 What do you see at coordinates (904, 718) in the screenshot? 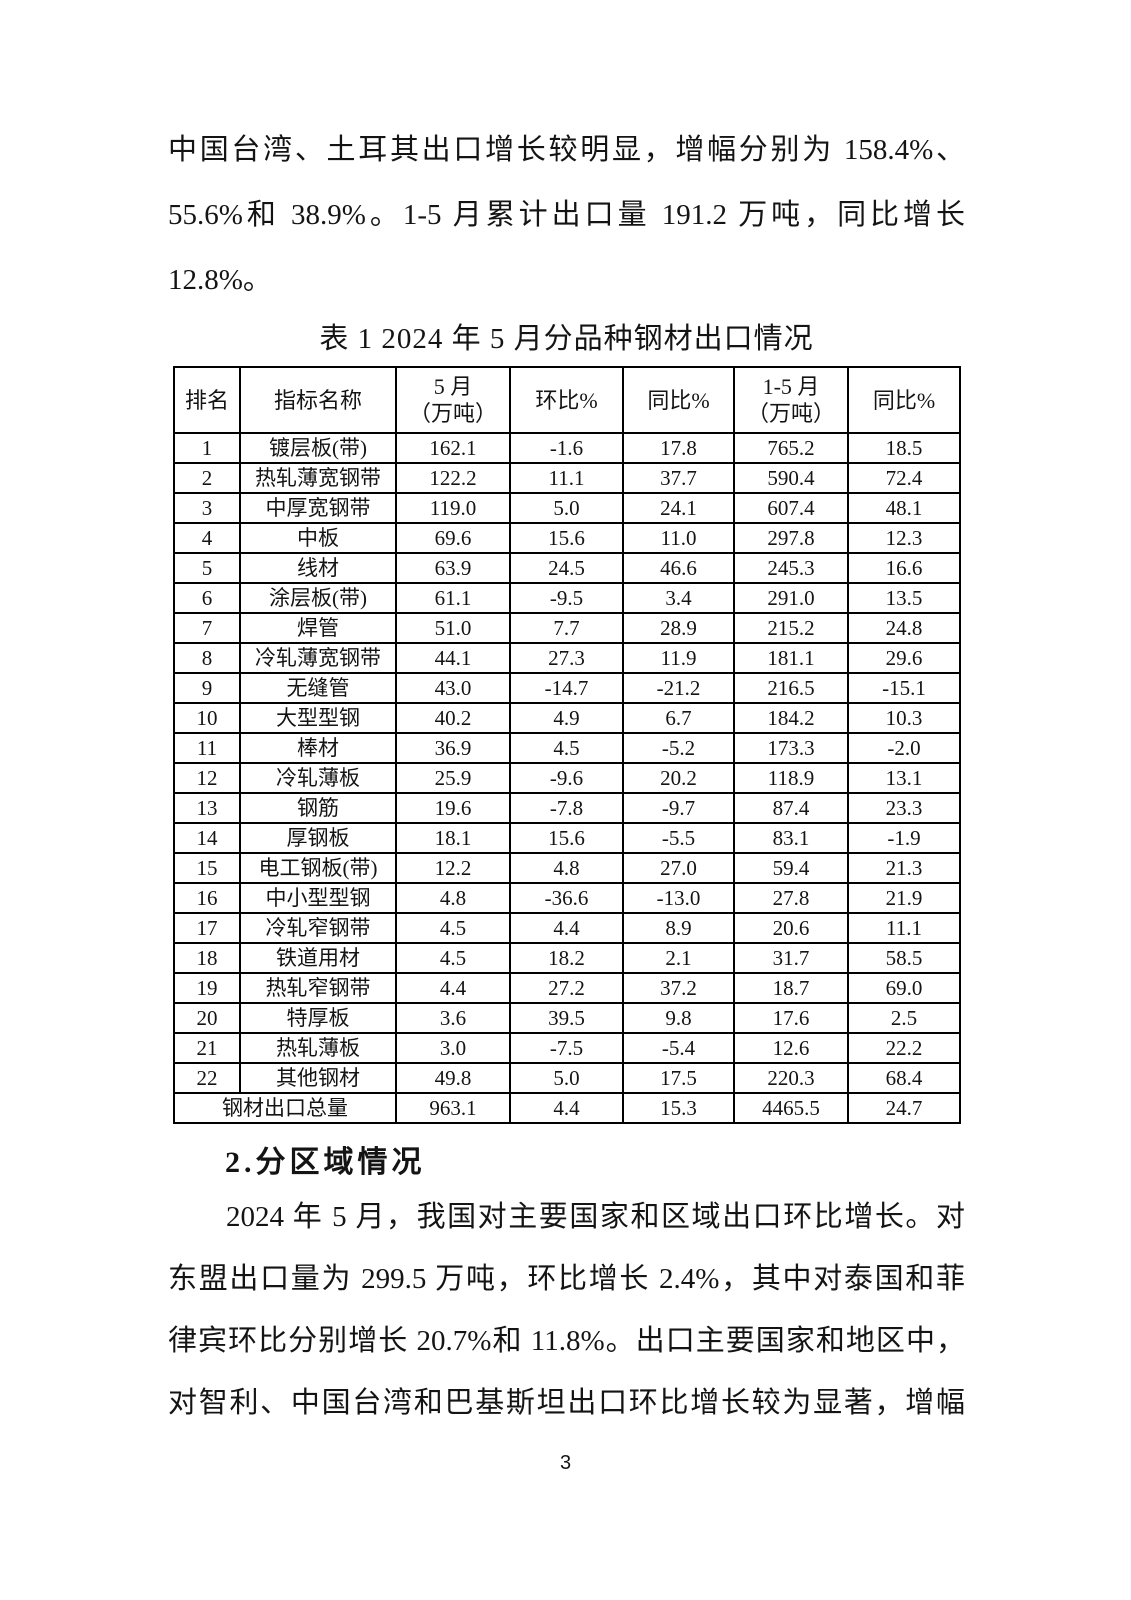
I see `cell-cum_yoy: 10.3` at bounding box center [904, 718].